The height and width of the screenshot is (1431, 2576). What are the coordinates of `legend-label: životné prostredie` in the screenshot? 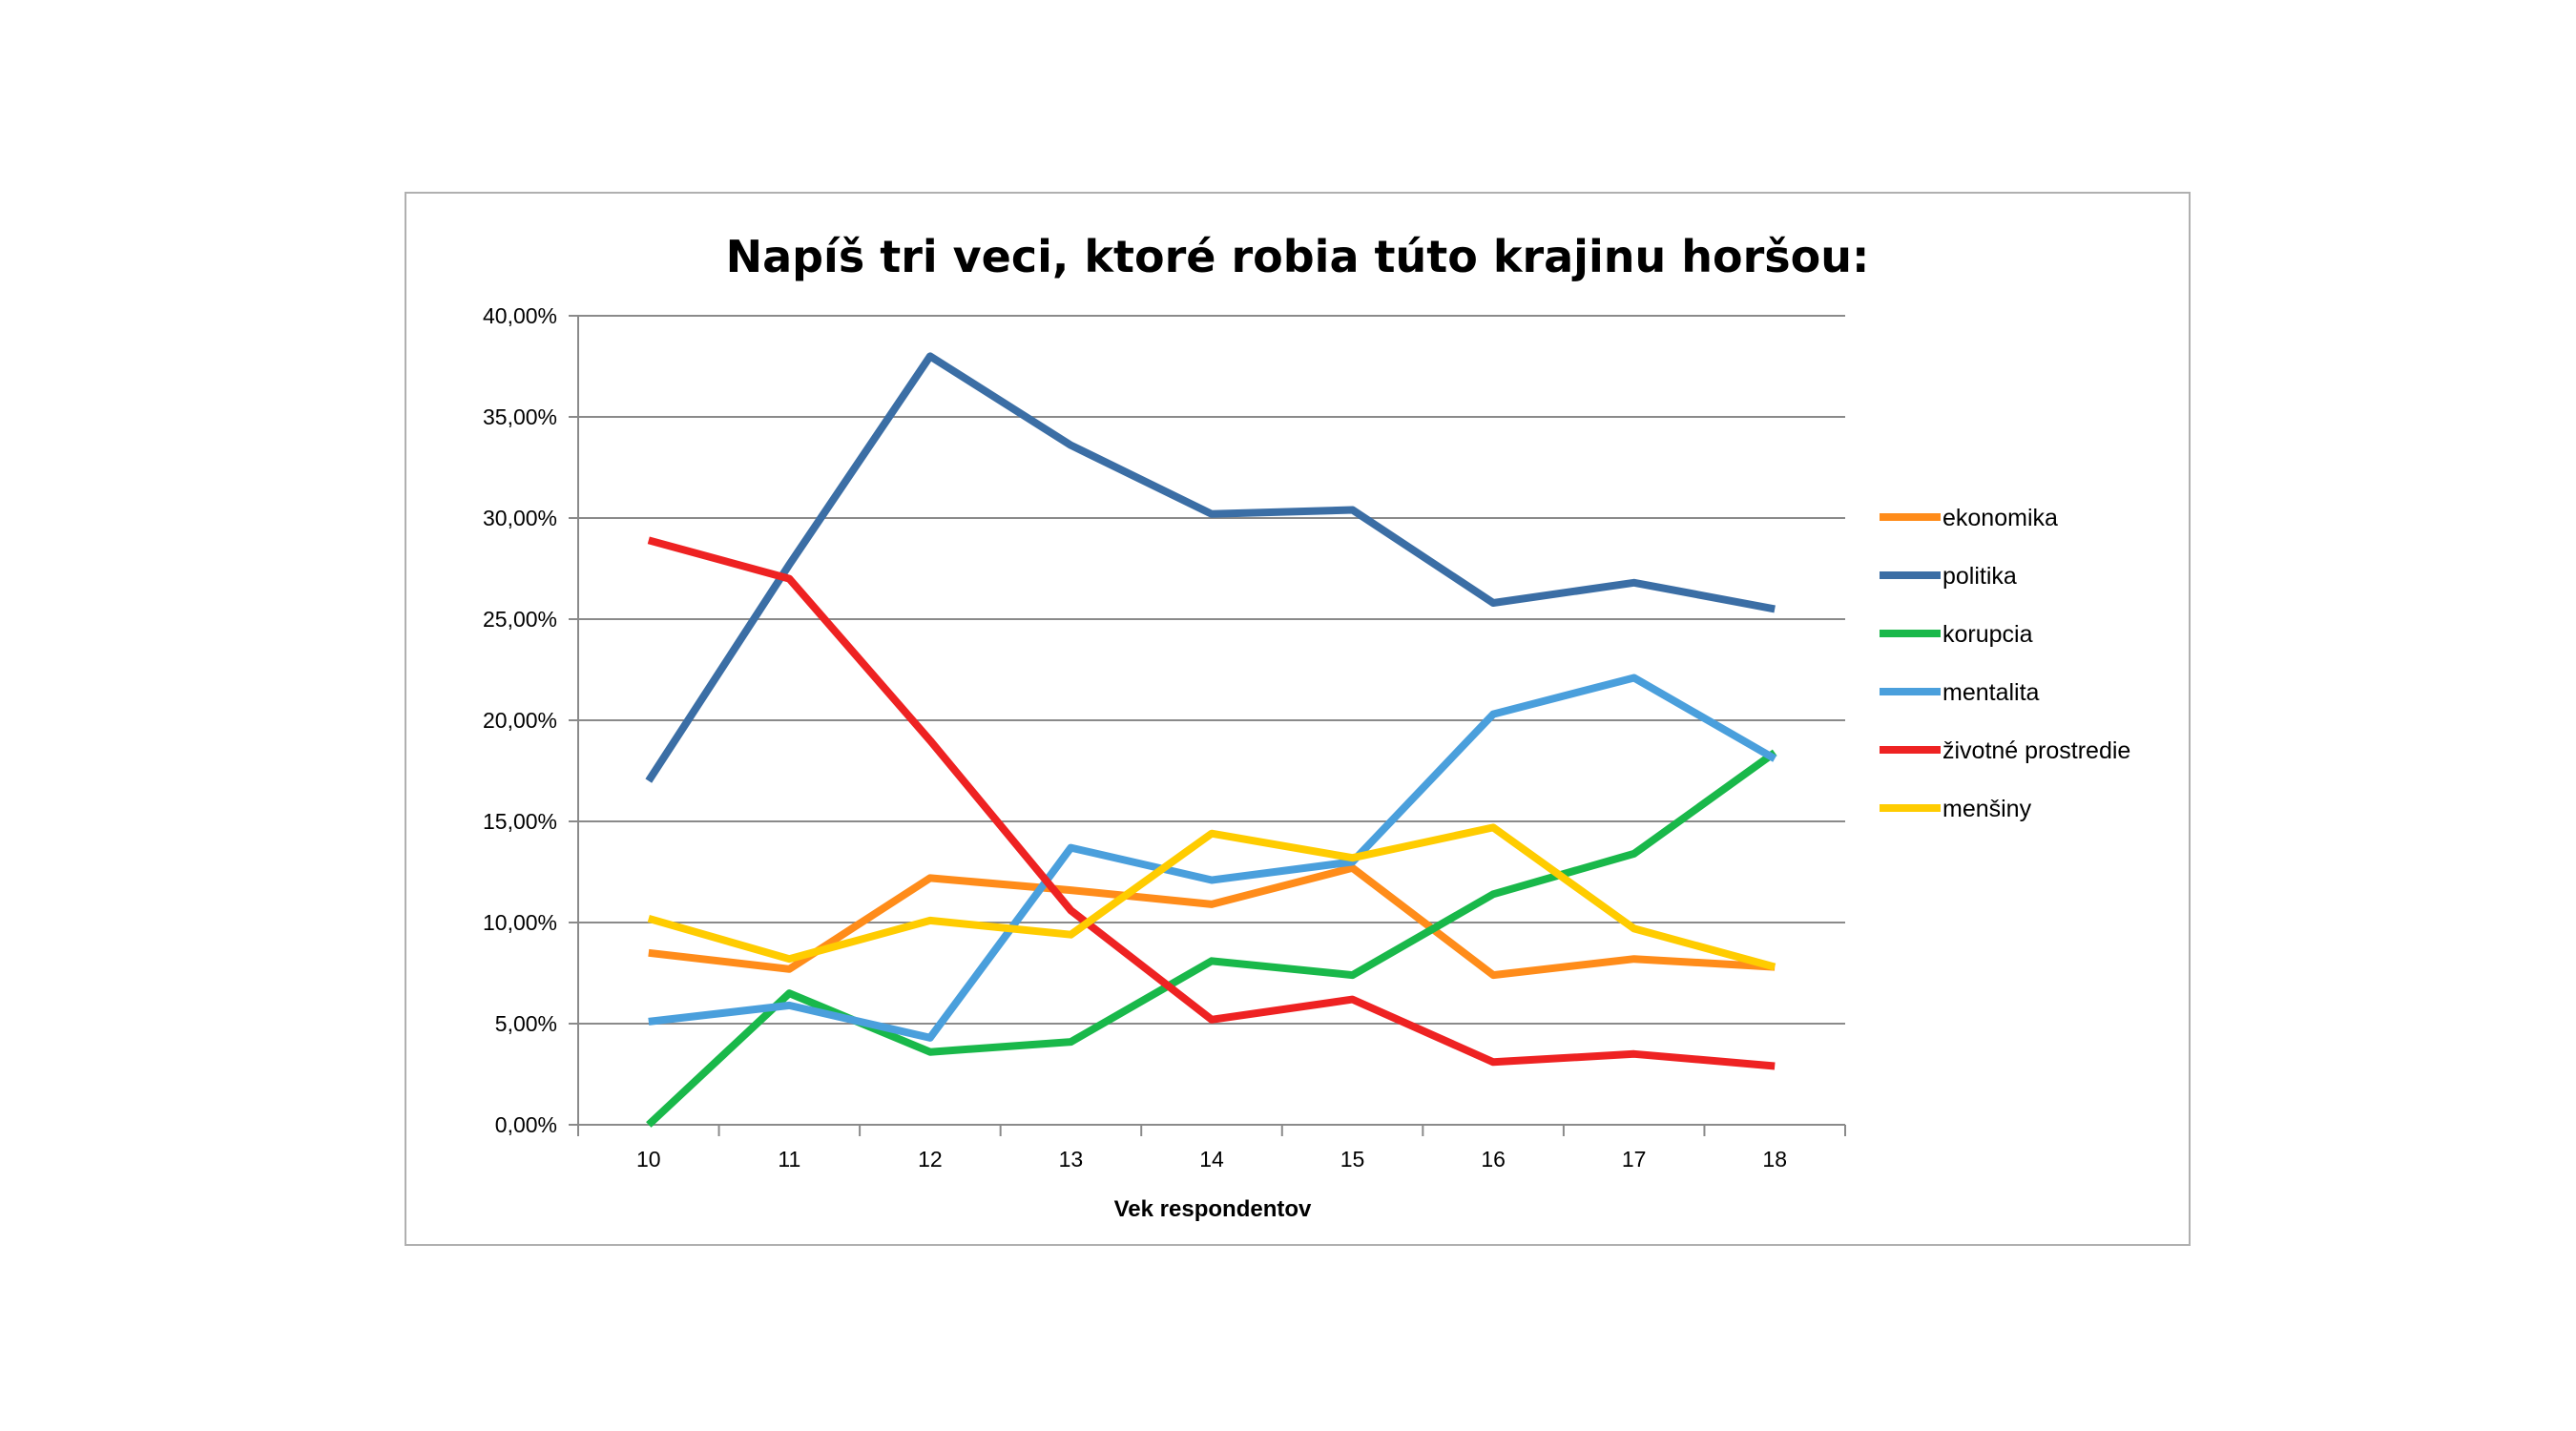 It's located at (2036, 750).